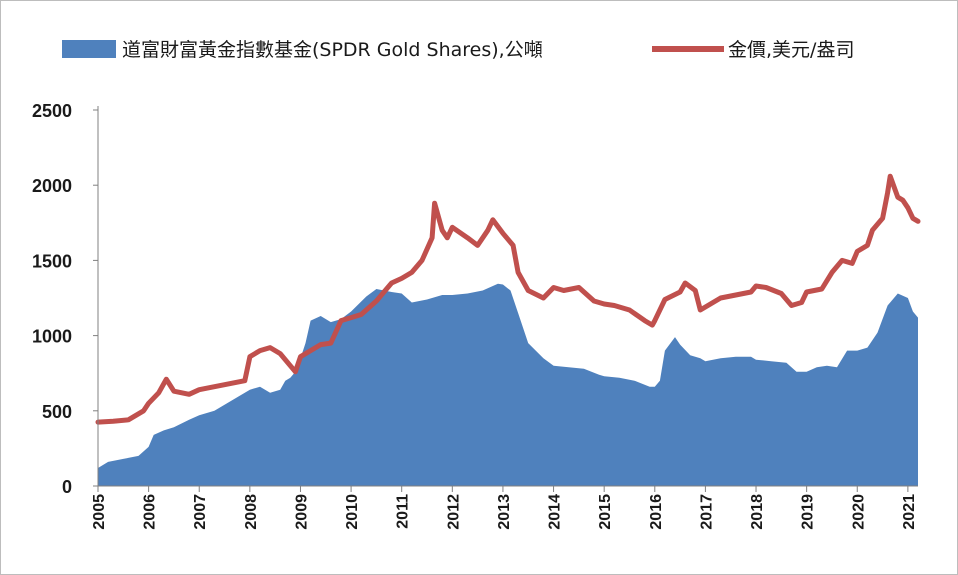 Image resolution: width=958 pixels, height=575 pixels. I want to click on x-tick-label: 2012, so click(453, 512).